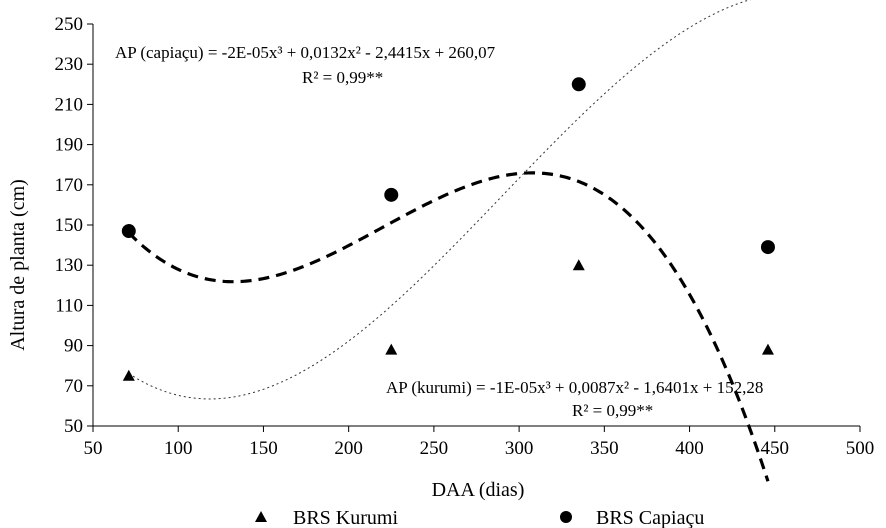 The height and width of the screenshot is (528, 886). I want to click on y-tick-label: 130, so click(69, 265).